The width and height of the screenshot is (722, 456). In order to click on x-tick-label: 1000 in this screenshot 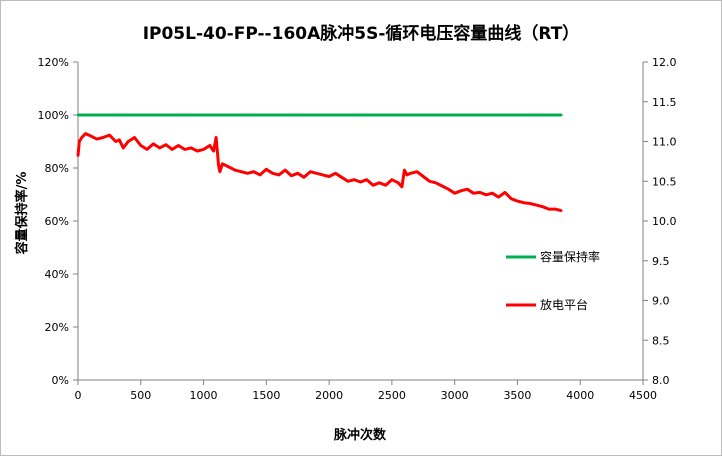, I will do `click(204, 395)`.